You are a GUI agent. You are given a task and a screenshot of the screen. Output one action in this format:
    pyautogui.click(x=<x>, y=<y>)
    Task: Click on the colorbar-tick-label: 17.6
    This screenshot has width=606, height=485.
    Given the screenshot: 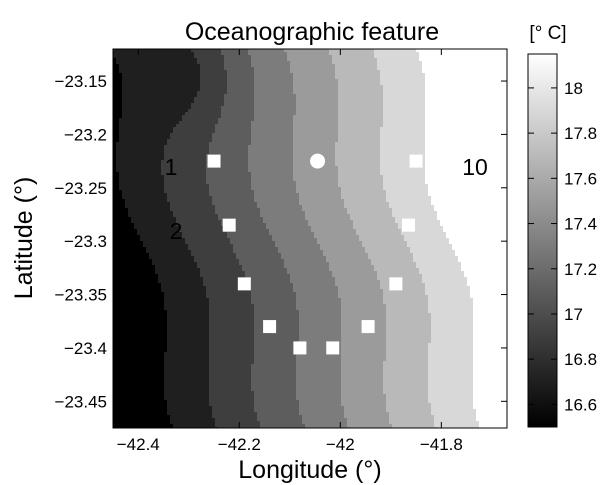 What is the action you would take?
    pyautogui.click(x=580, y=178)
    